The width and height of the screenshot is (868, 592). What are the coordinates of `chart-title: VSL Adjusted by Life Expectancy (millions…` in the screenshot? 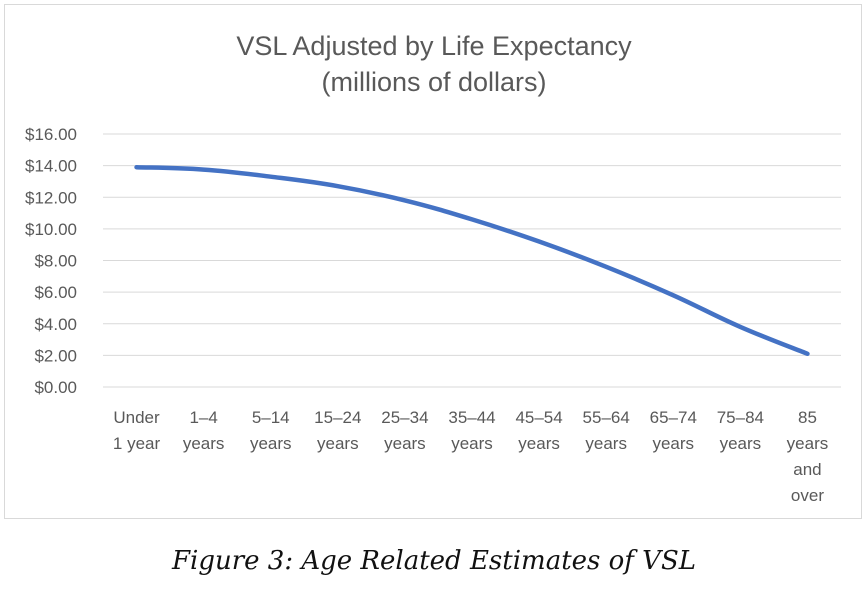 It's located at (434, 64).